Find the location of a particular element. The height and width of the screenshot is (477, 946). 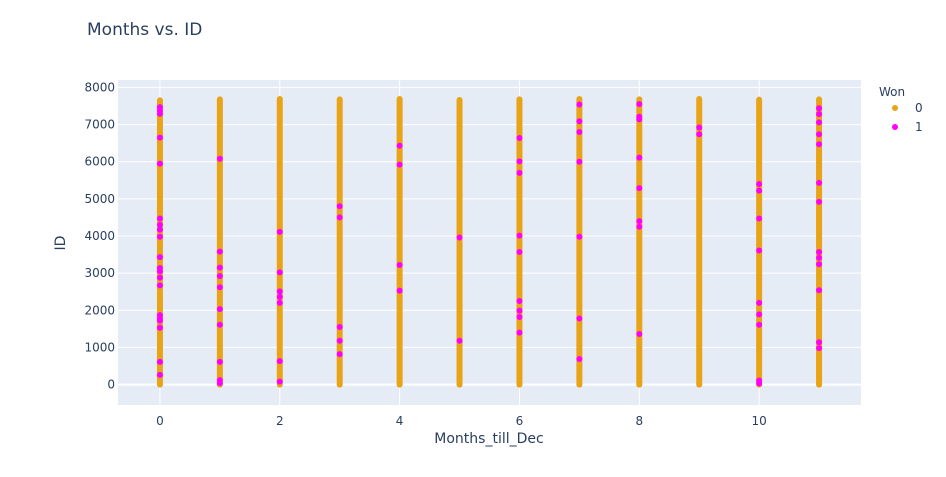

legend: Won 0 1 is located at coordinates (901, 109).